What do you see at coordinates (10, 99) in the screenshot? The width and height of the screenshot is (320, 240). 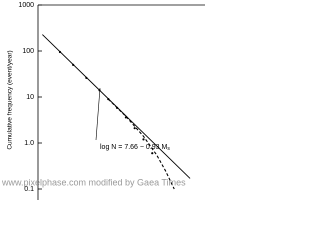 I see `y-axis-label: Cumulative frequency (event/year)` at bounding box center [10, 99].